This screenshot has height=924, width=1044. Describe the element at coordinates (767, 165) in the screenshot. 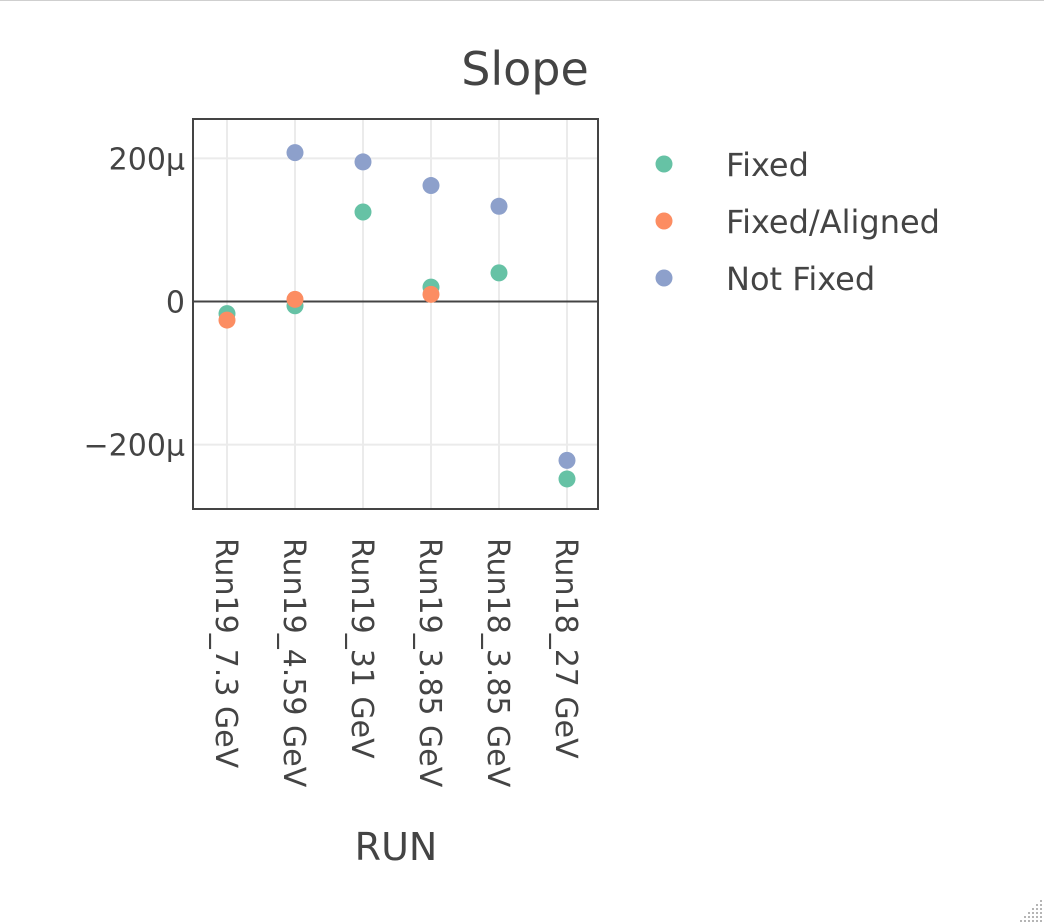

I see `legend-label-fixed: Fixed` at that location.